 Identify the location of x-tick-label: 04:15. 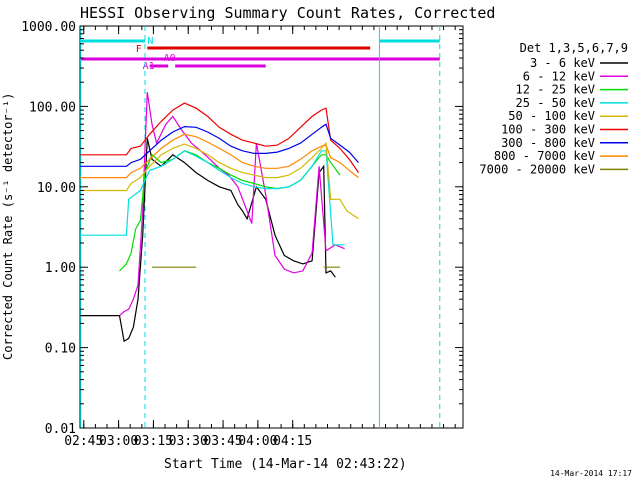
(292, 441).